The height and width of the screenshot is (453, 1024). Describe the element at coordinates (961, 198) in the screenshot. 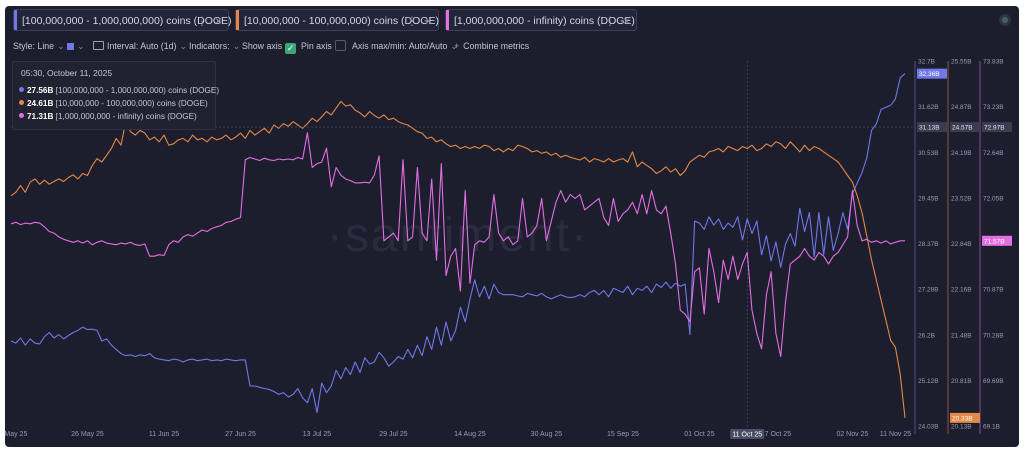

I see `y-tick-label: 23.52B` at that location.